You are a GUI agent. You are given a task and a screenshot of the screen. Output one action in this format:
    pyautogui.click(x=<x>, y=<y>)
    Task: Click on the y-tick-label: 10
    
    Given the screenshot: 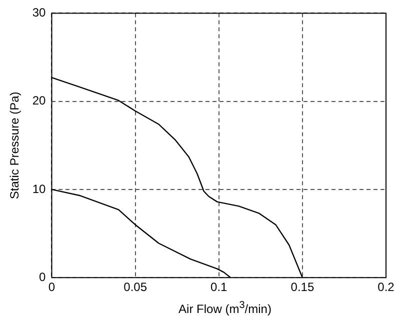 What is the action you would take?
    pyautogui.click(x=39, y=189)
    